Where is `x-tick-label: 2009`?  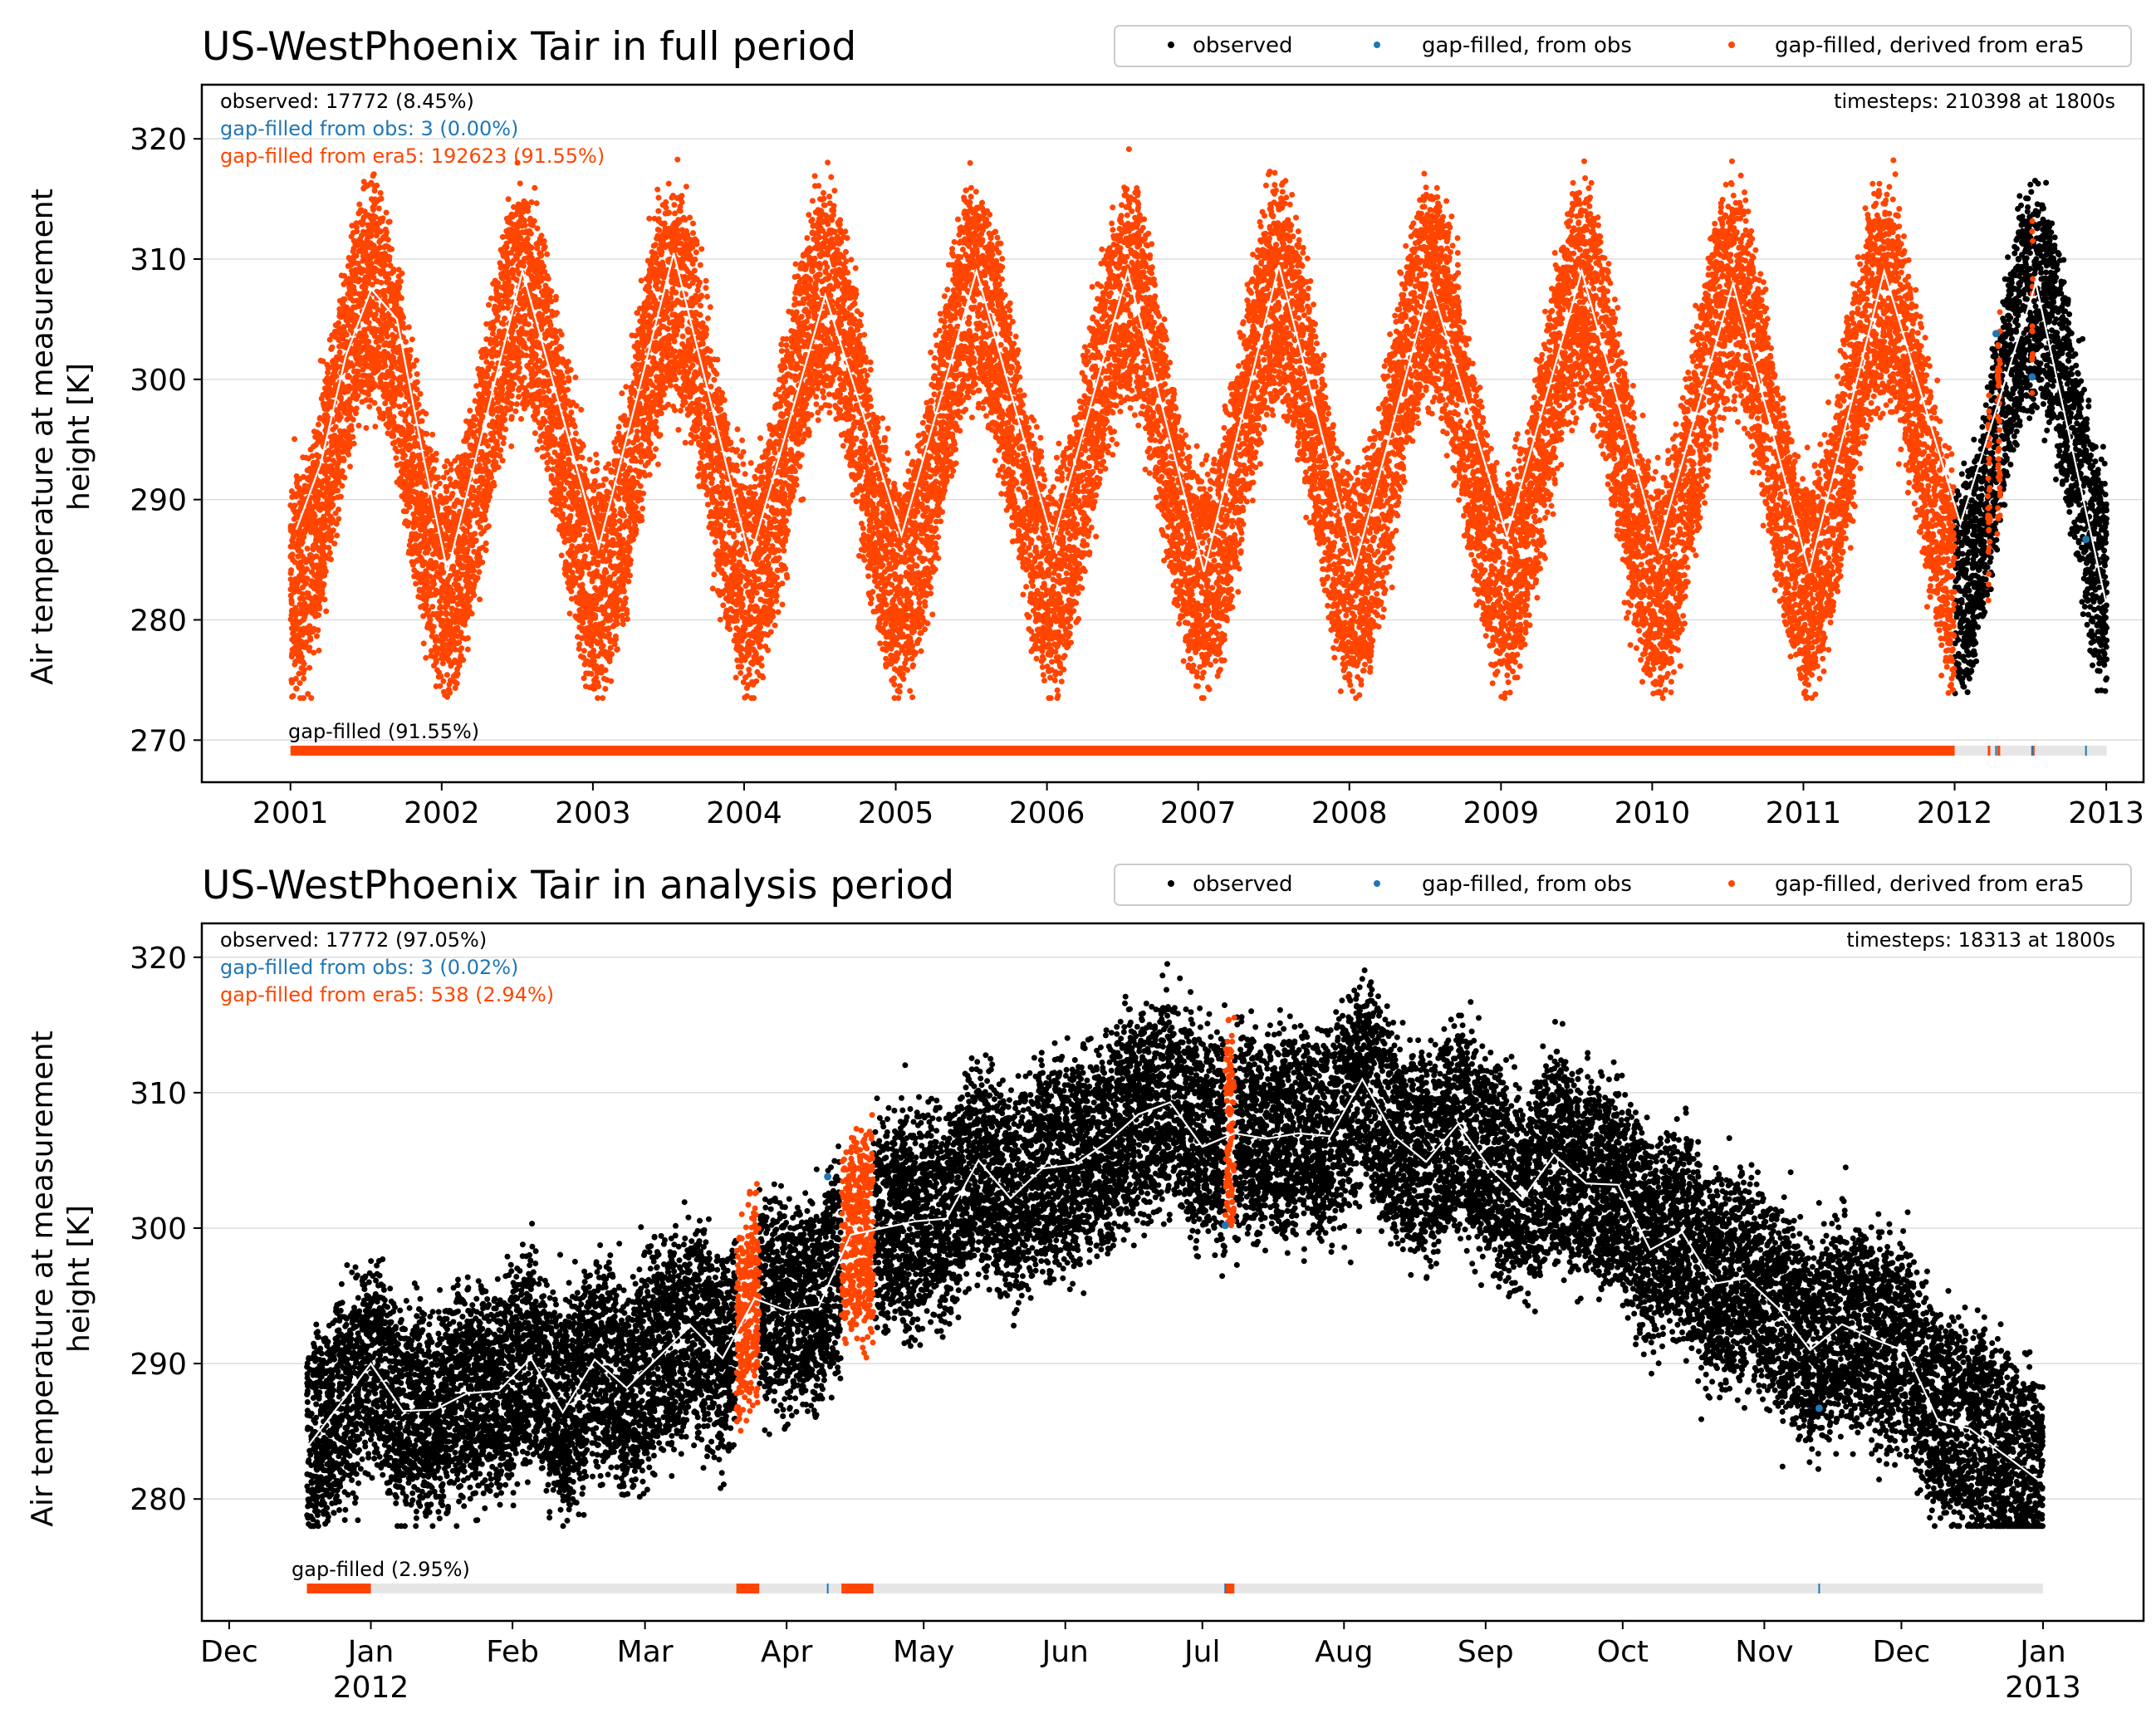 x-tick-label: 2009 is located at coordinates (1501, 813).